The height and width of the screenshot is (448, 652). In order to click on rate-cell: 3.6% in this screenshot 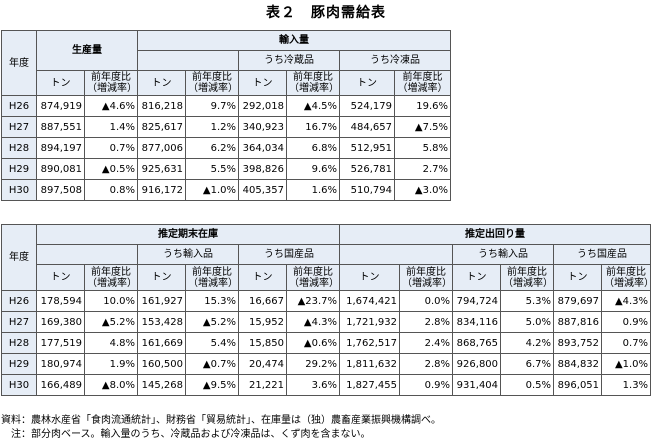, I will do `click(313, 385)`.